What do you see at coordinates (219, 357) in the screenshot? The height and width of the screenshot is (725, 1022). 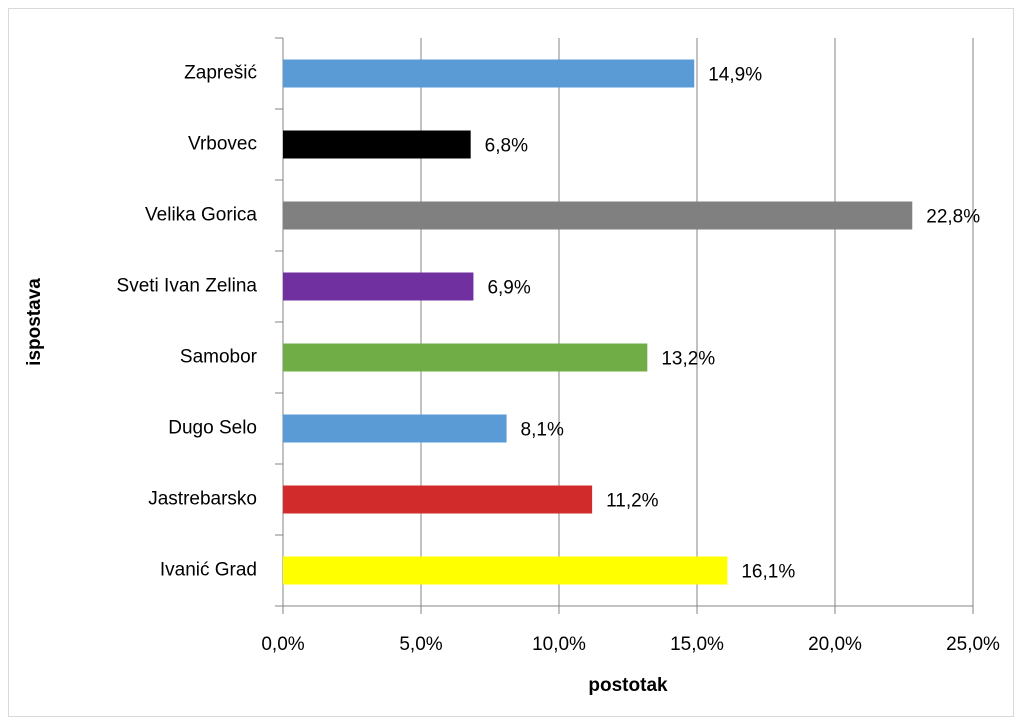 I see `y-tick-label: Samobor` at bounding box center [219, 357].